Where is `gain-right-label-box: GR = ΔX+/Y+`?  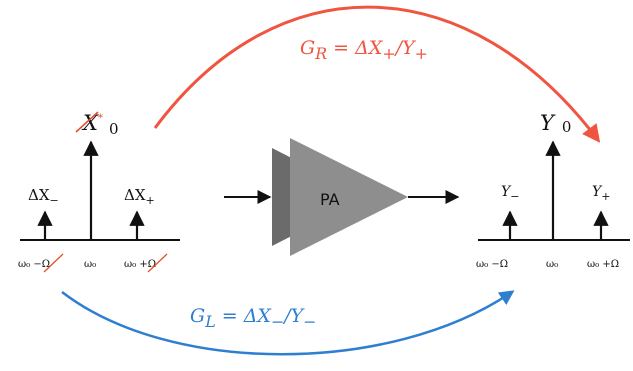 gain-right-label-box: GR = ΔX+/Y+ is located at coordinates (364, 50).